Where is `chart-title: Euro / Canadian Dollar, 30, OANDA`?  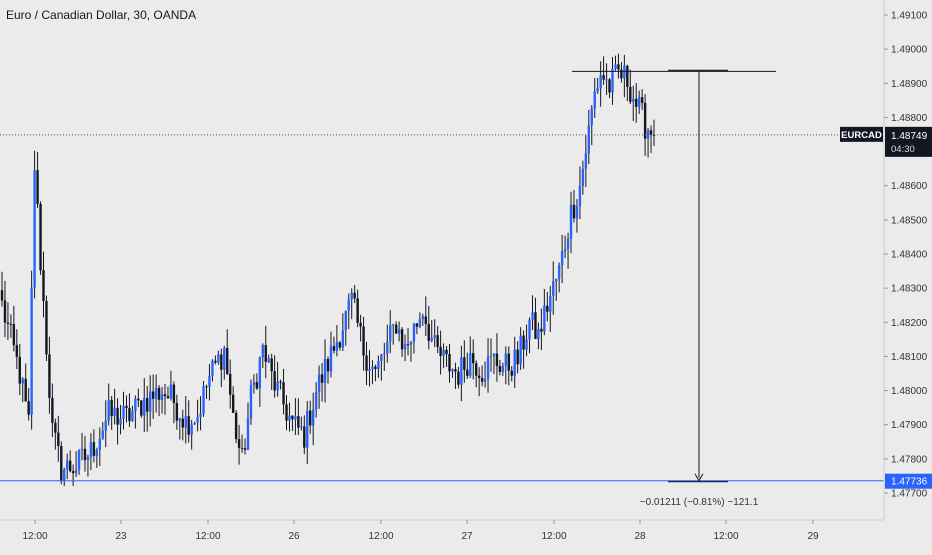
chart-title: Euro / Canadian Dollar, 30, OANDA is located at coordinates (101, 15).